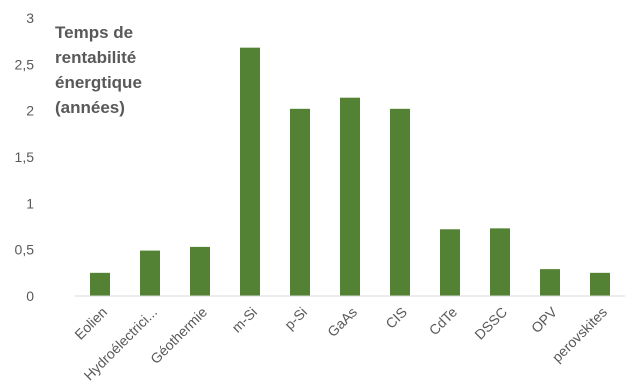 The width and height of the screenshot is (630, 385). I want to click on y-tick-label: 0, so click(30, 296).